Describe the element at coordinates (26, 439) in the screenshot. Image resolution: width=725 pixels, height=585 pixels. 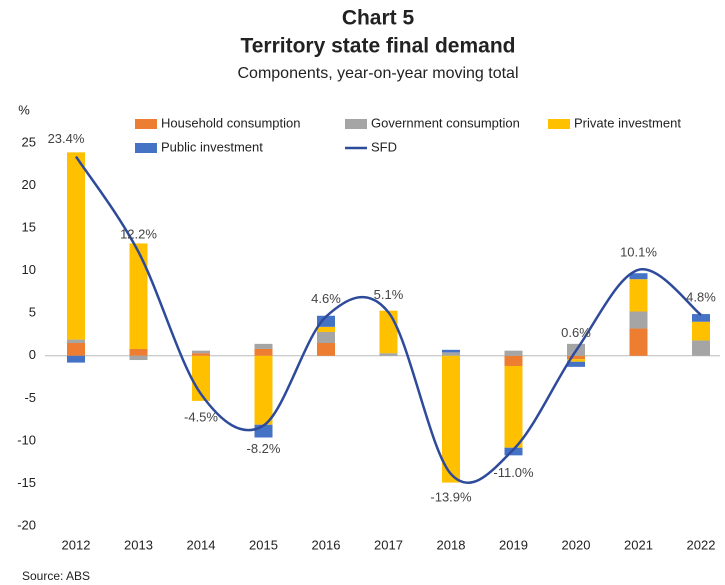
I see `y-tick-label: -10` at that location.